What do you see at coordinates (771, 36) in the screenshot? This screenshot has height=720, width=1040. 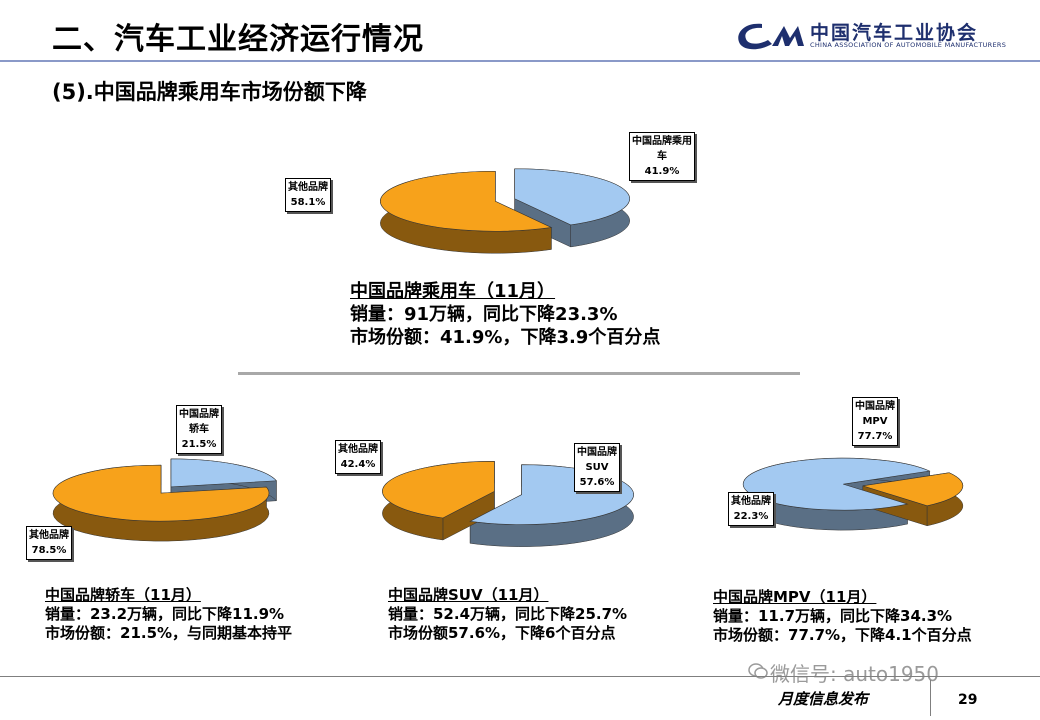 I see `caam-logo-icon` at bounding box center [771, 36].